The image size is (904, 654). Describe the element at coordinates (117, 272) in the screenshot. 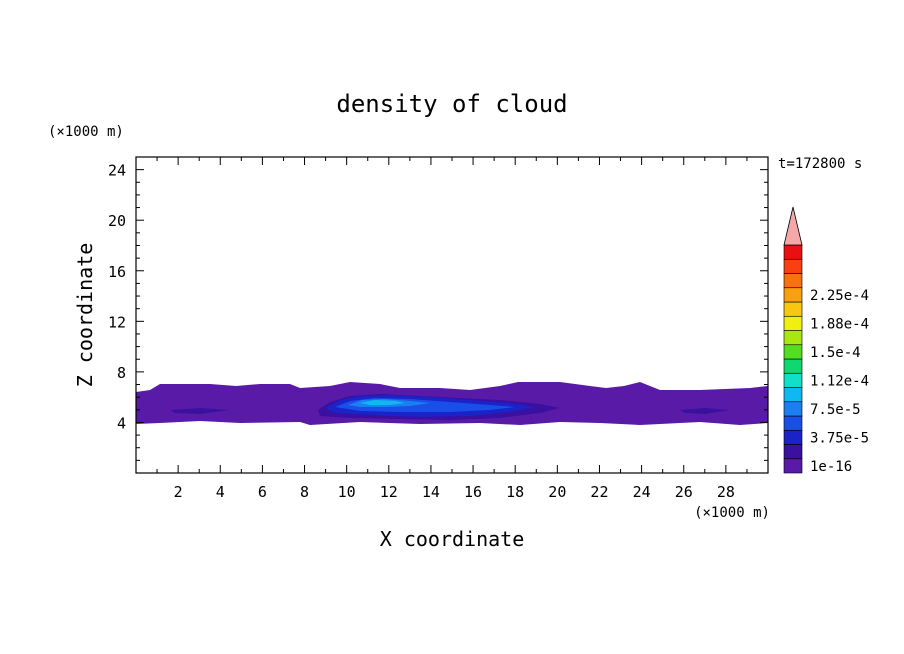

I see `y-tick-label: 16` at that location.